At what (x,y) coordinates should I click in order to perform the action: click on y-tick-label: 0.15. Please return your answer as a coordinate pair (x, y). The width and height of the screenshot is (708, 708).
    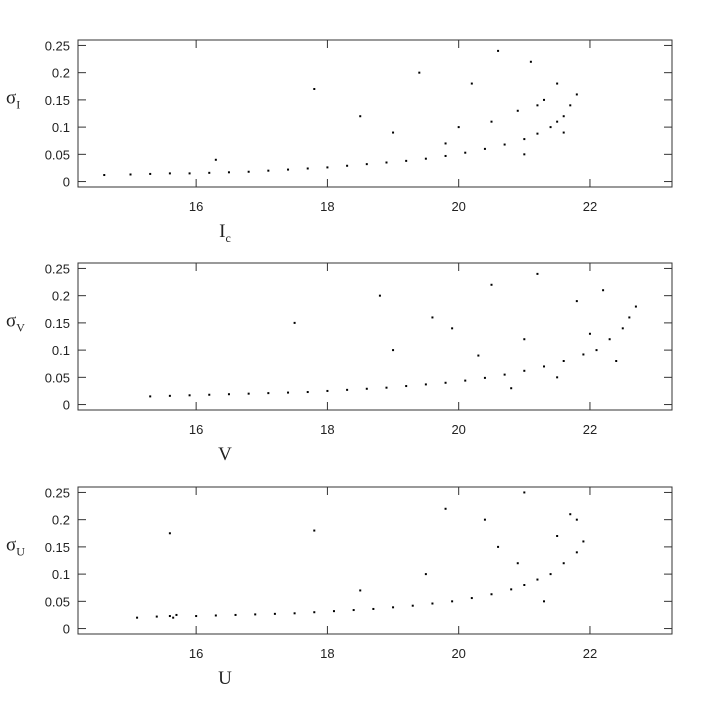
    Looking at the image, I should click on (57, 547).